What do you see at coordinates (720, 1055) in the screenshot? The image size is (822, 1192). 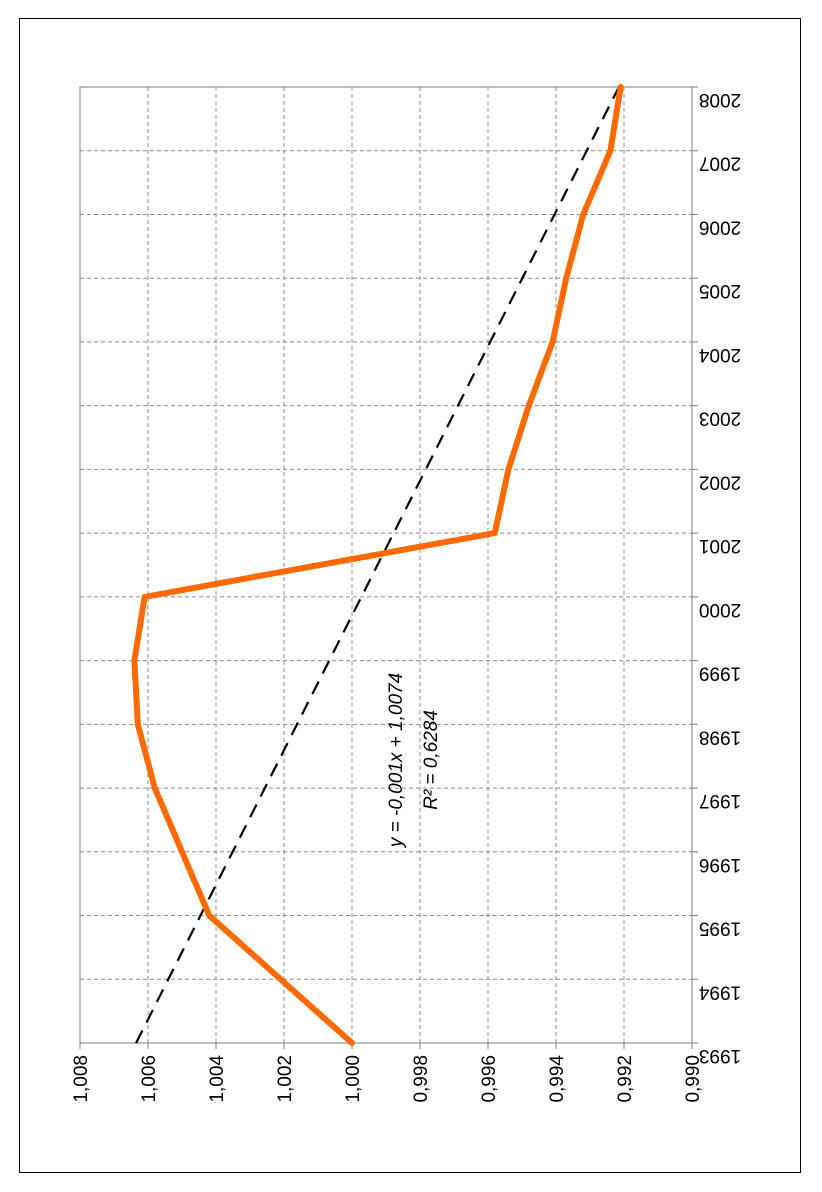 I see `x-tick-label: 1993` at bounding box center [720, 1055].